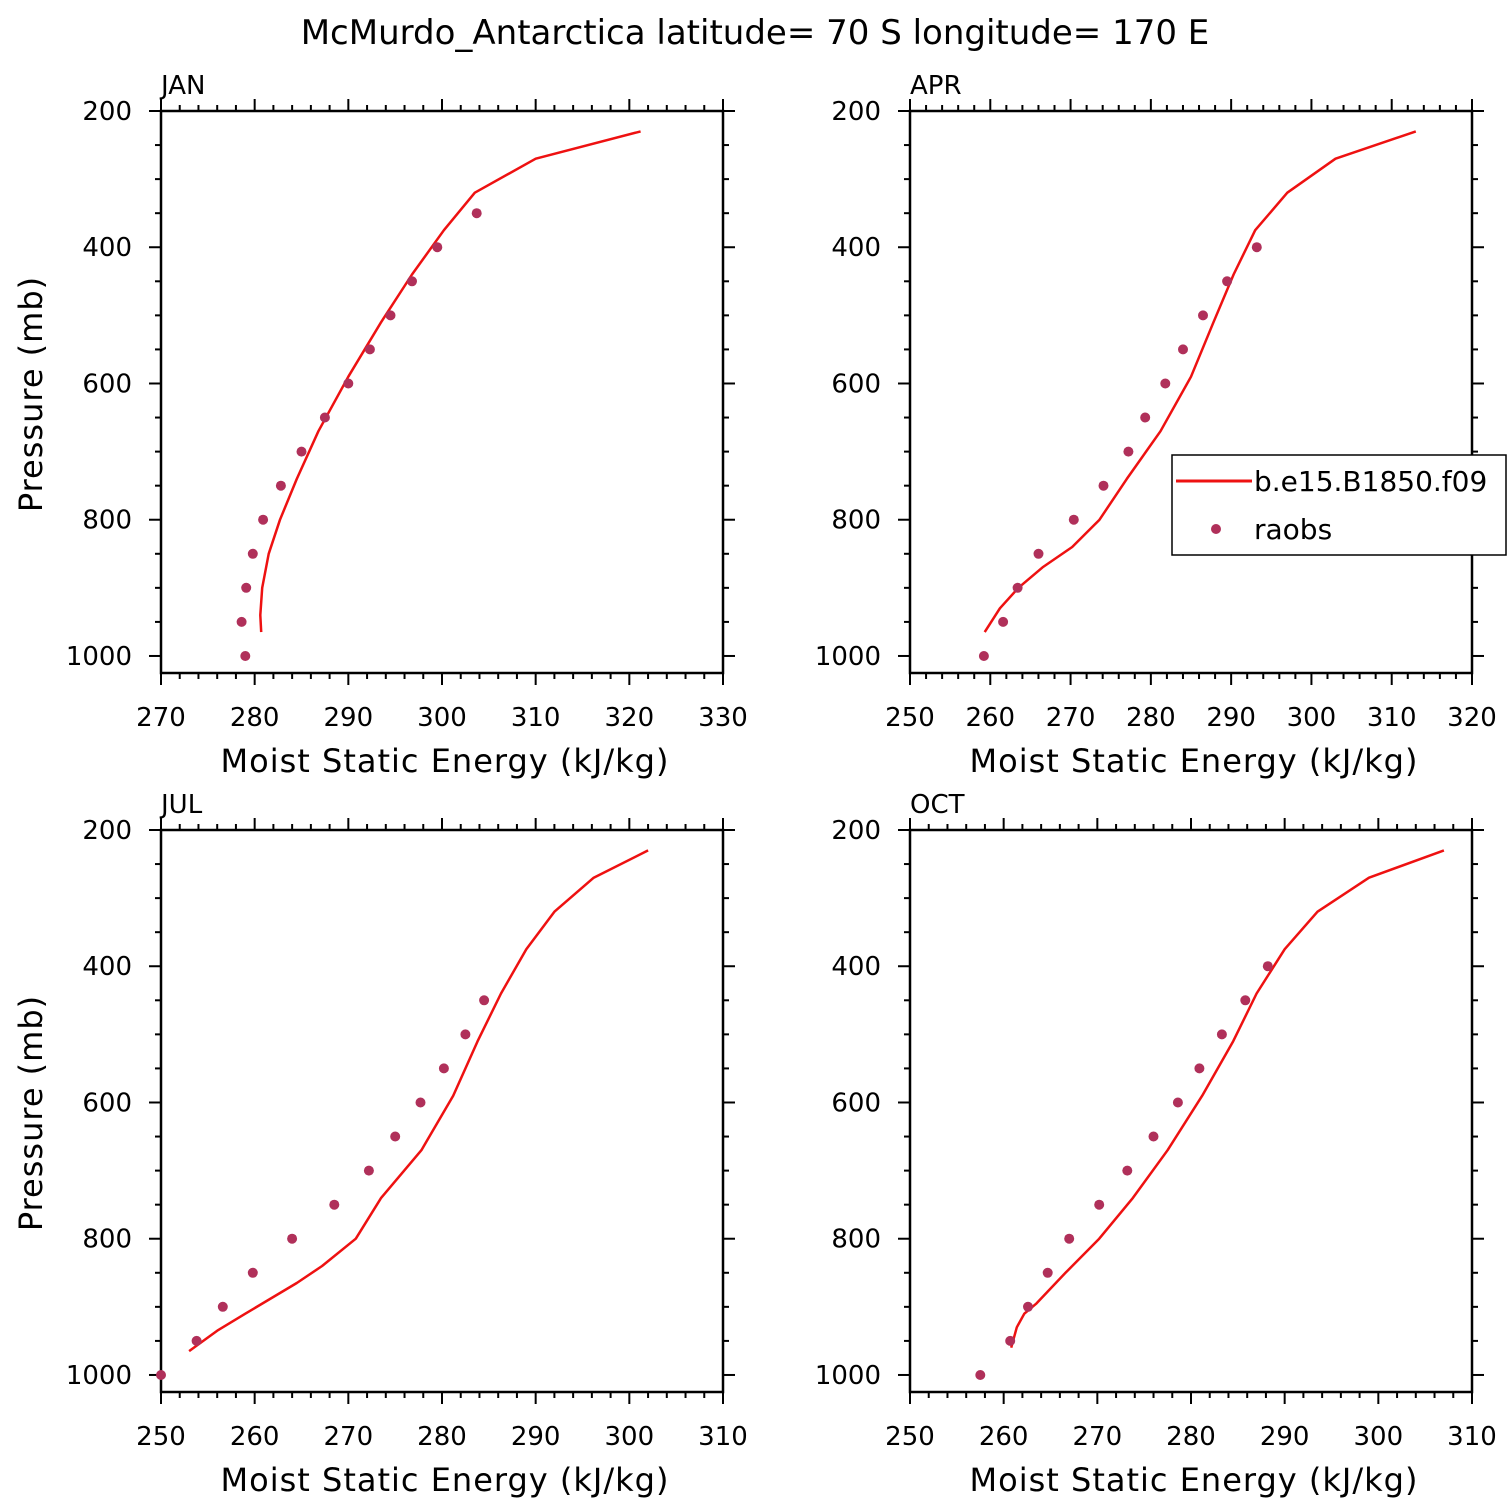  What do you see at coordinates (937, 805) in the screenshot?
I see `panel-title: OCT` at bounding box center [937, 805].